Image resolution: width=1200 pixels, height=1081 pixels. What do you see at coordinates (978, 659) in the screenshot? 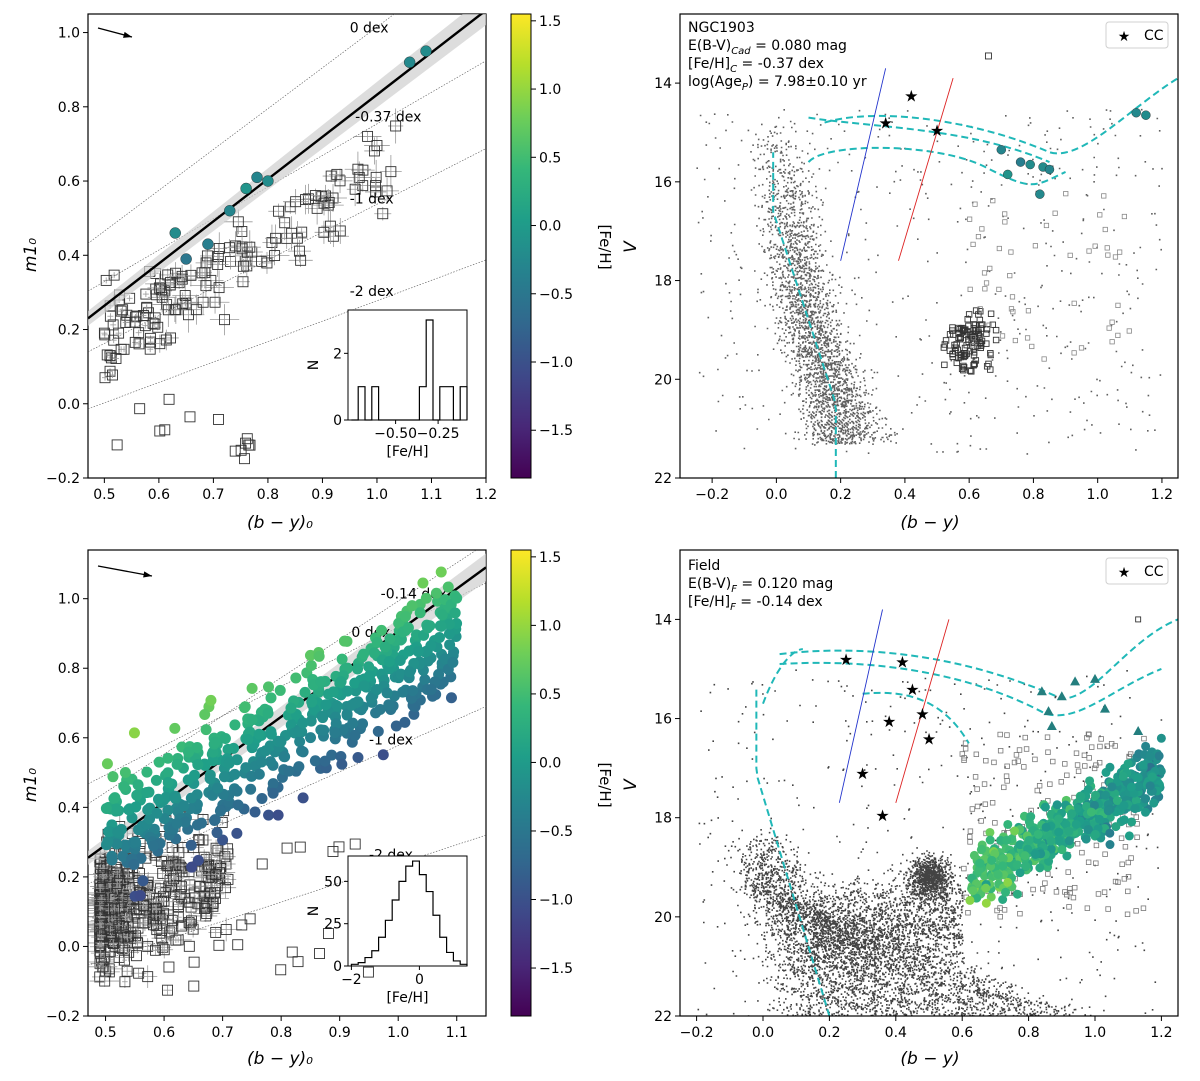
I see `p4-isochrone-a` at bounding box center [978, 659].